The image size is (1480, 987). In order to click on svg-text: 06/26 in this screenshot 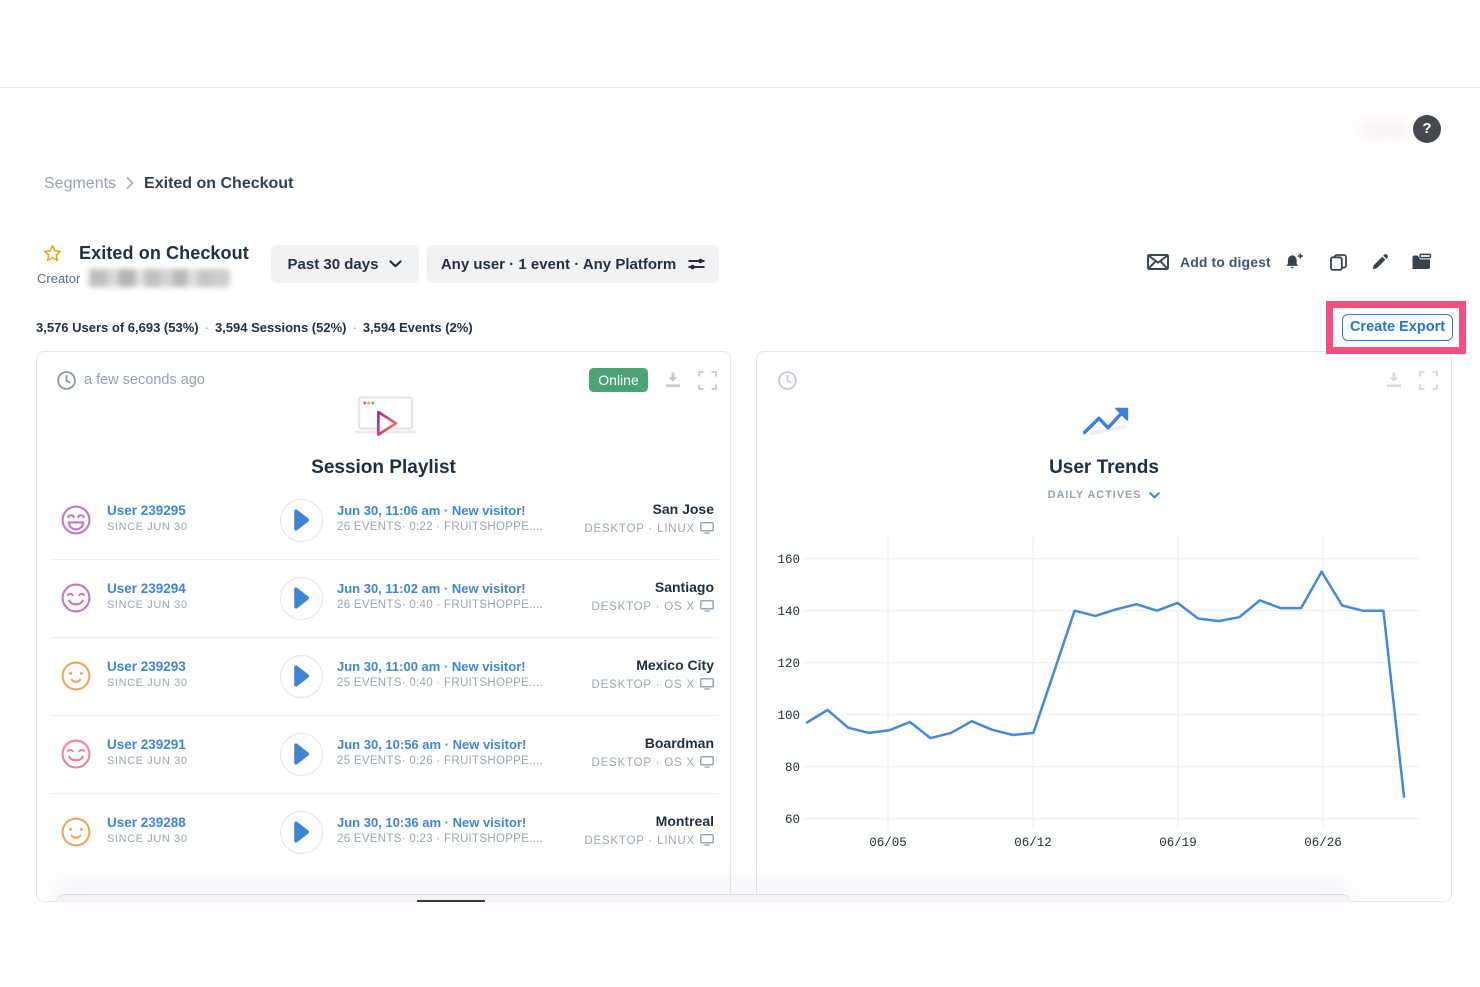, I will do `click(1323, 843)`.